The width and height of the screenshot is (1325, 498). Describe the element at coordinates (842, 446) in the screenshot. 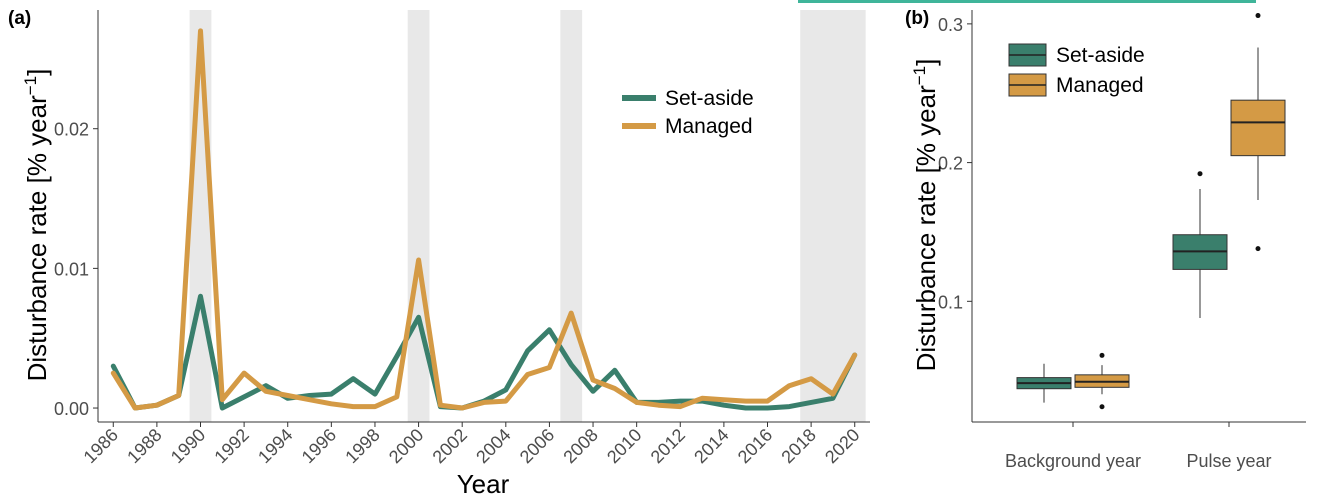

I see `x-tick-label: 2020` at that location.